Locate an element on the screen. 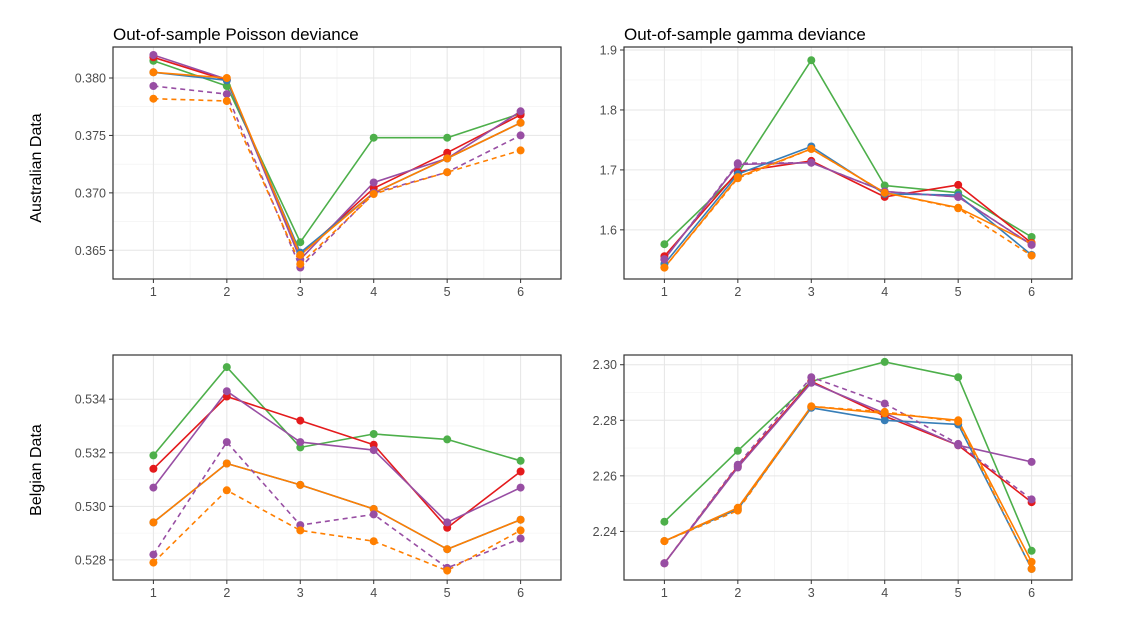 This screenshot has width=1121, height=627. y-tick-label: 0.534 is located at coordinates (90, 400).